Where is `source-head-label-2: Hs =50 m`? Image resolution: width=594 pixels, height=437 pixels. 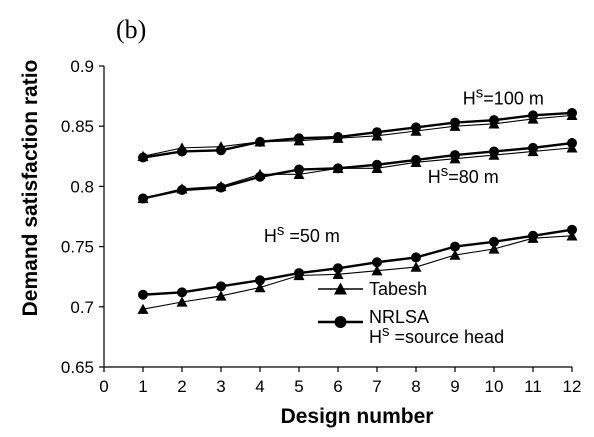 source-head-label-2: Hs =50 m is located at coordinates (302, 234).